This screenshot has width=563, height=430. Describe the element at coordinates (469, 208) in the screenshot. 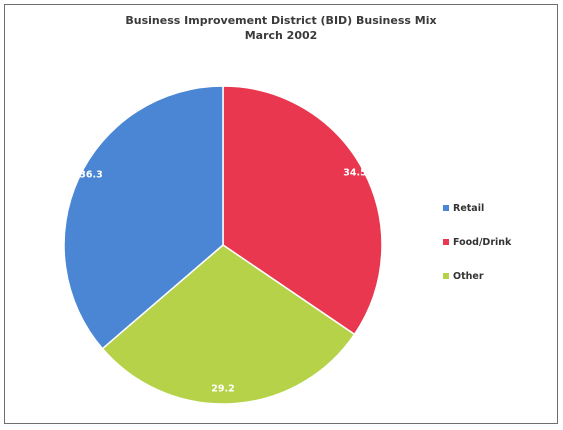

I see `legend-label-retail: Retail` at that location.